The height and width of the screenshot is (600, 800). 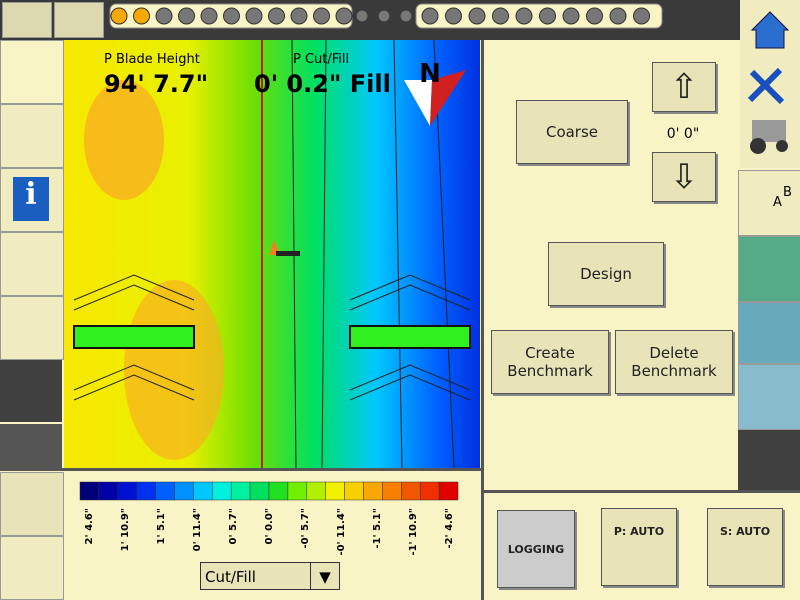 What do you see at coordinates (32, 264) in the screenshot?
I see `search-tile` at bounding box center [32, 264].